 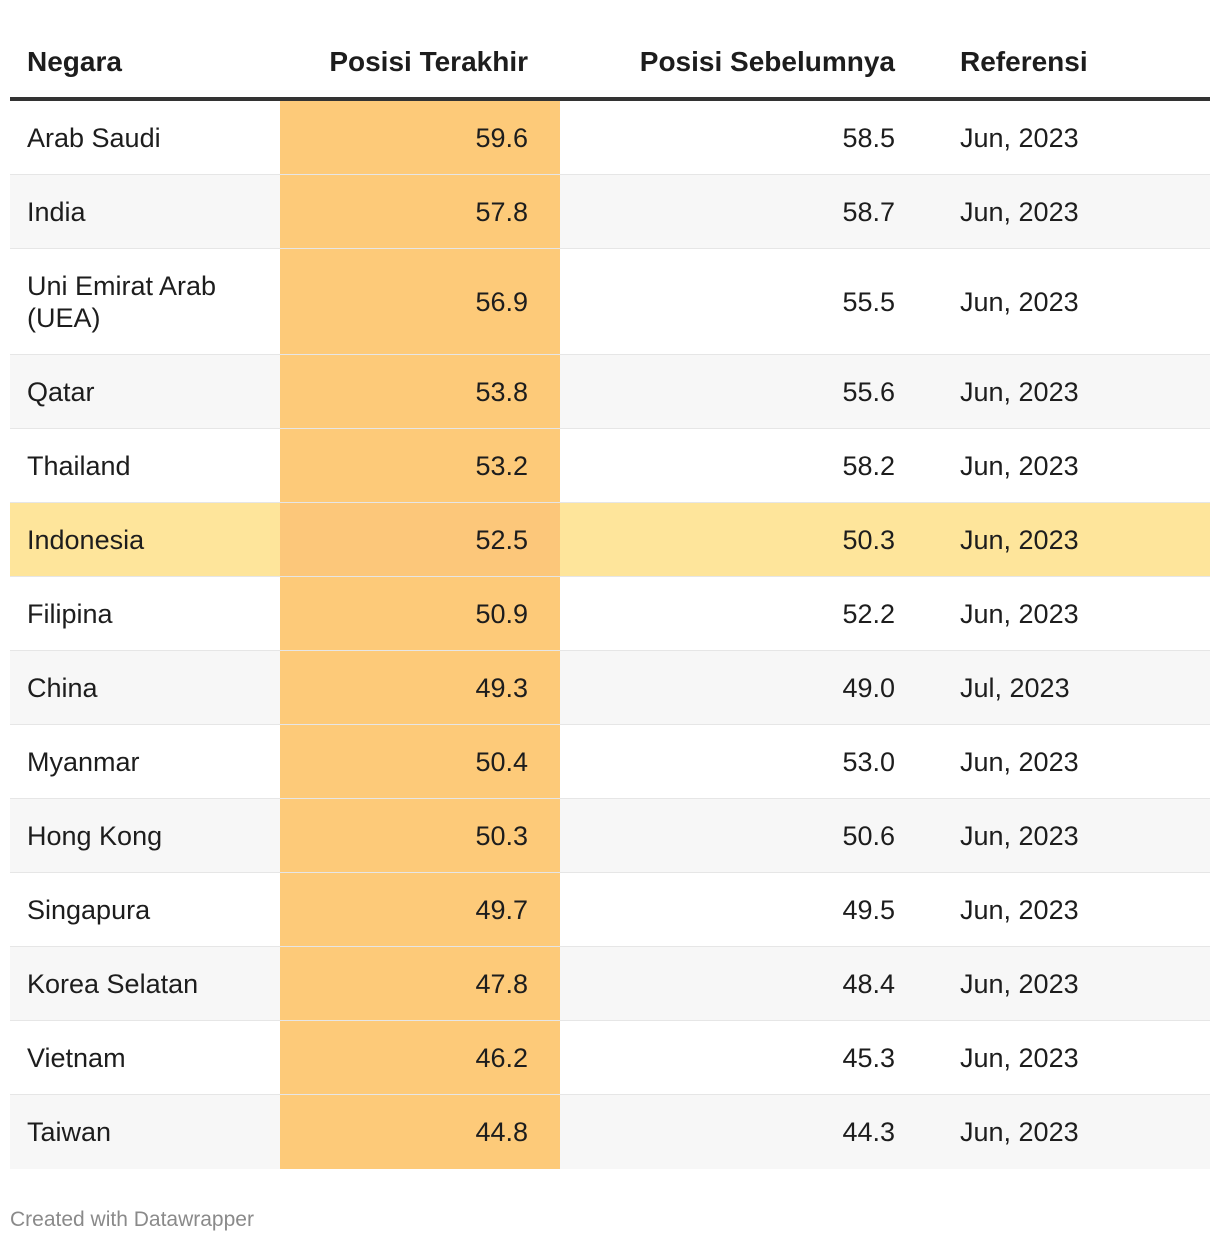 I want to click on table-row: Taiwan 44.8 44.3 Jun, 2023, so click(x=610, y=1132).